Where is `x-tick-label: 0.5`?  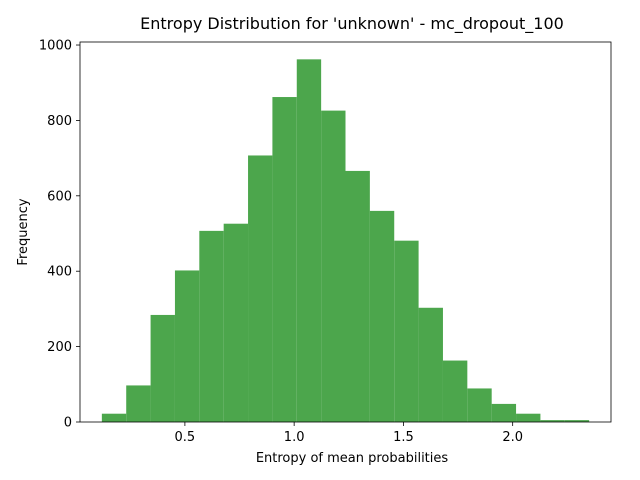 x-tick-label: 0.5 is located at coordinates (185, 437).